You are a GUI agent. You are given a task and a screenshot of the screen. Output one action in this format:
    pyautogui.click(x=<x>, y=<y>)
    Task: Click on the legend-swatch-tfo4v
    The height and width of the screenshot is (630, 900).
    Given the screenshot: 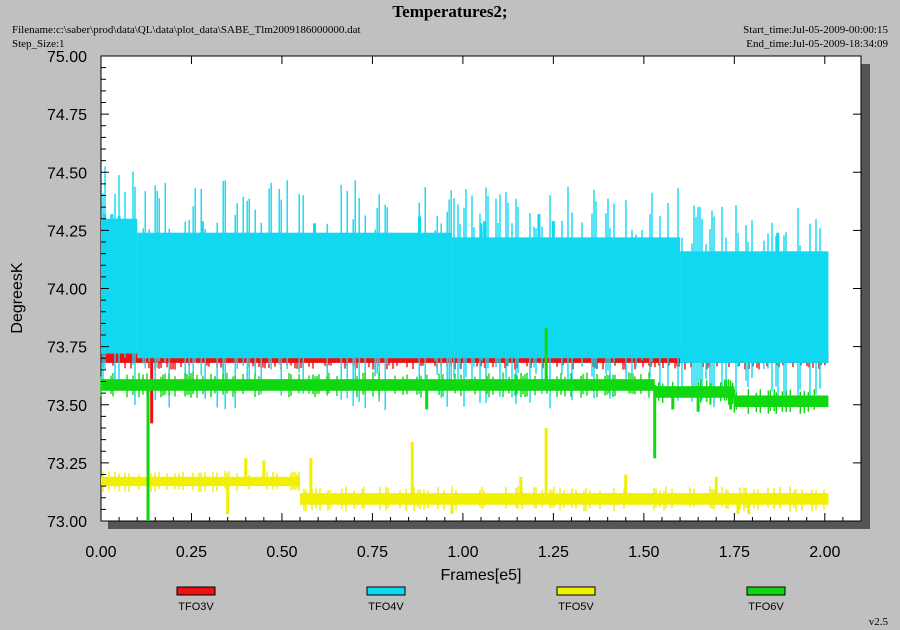 What is the action you would take?
    pyautogui.click(x=386, y=591)
    